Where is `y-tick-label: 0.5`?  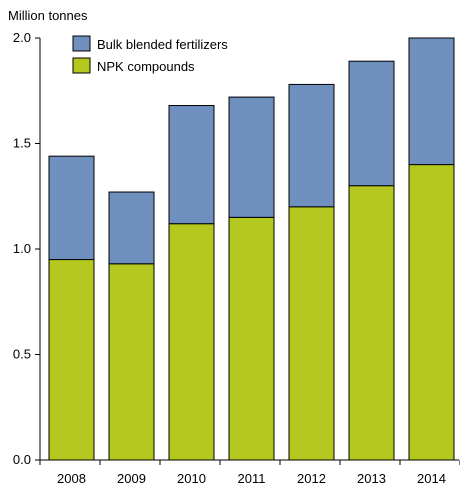 y-tick-label: 0.5 is located at coordinates (22, 354).